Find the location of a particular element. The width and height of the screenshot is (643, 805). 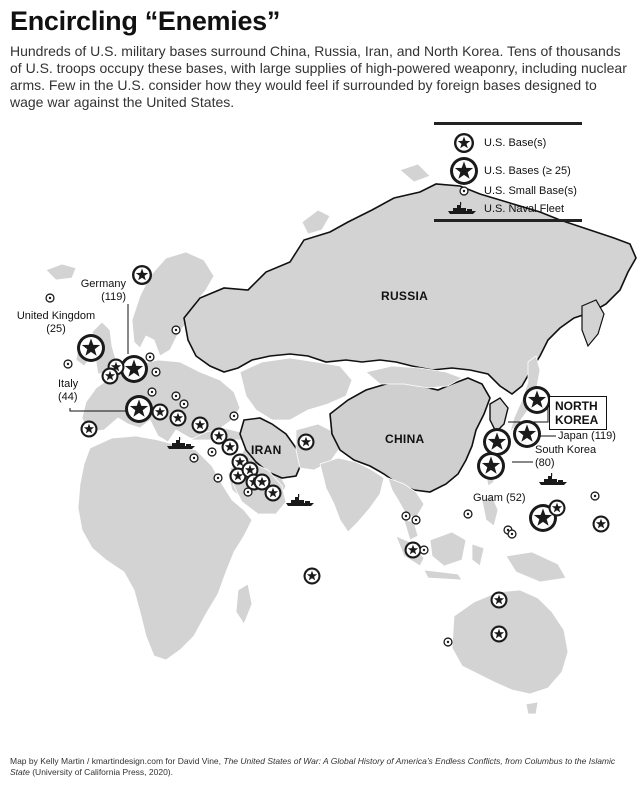

tasmania-shape is located at coordinates (532, 708).